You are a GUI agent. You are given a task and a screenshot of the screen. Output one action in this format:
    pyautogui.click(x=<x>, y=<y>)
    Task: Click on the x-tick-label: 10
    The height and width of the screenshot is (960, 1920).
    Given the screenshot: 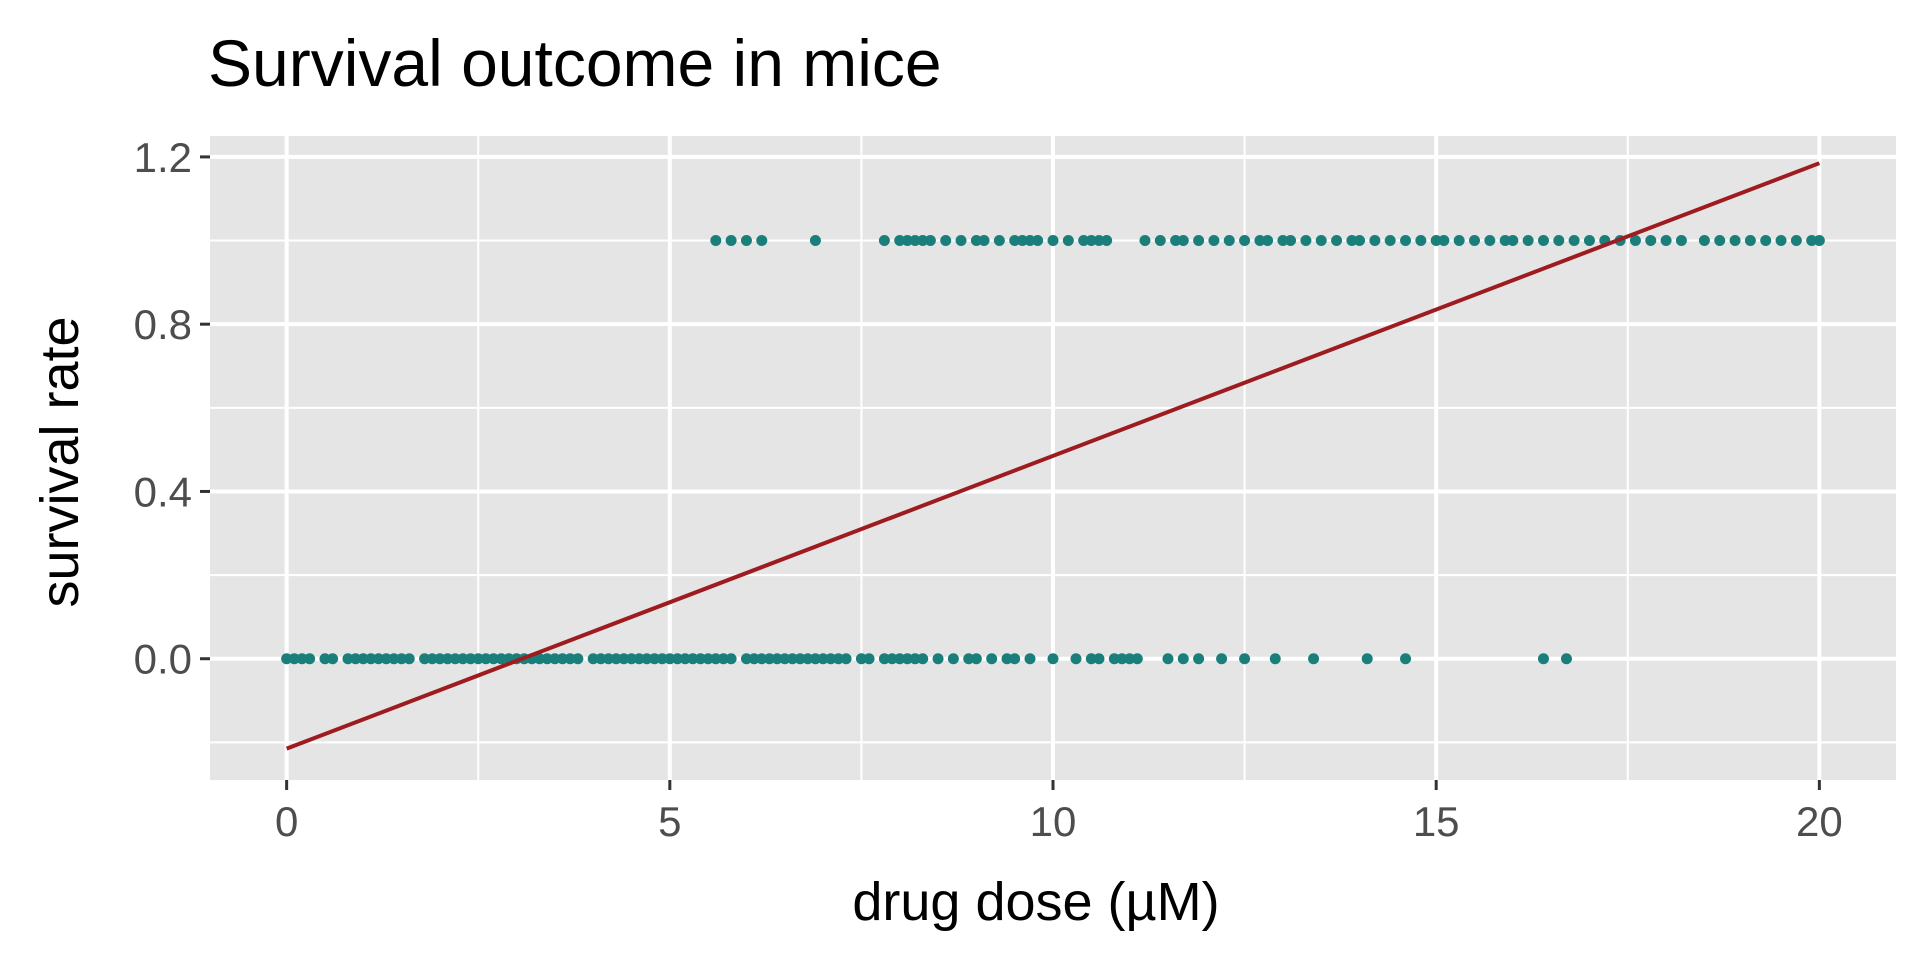 What is the action you would take?
    pyautogui.click(x=1053, y=821)
    